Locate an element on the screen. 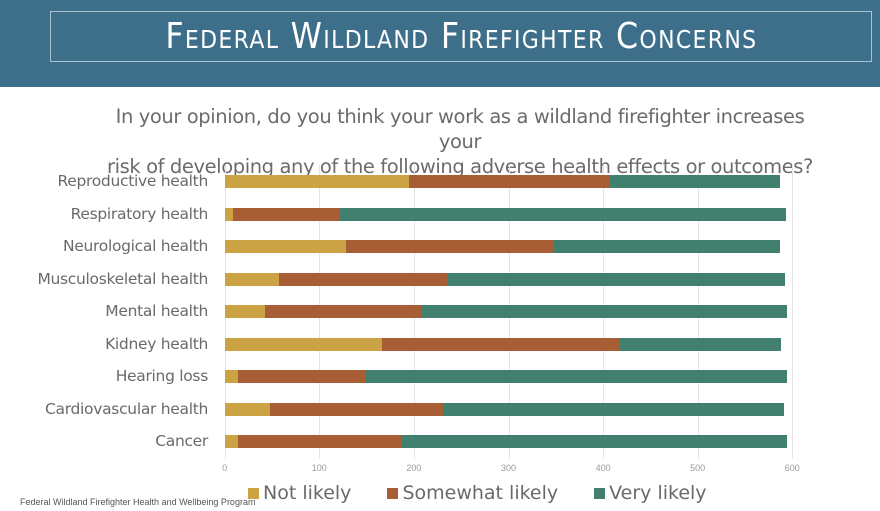  title-frame: Federal Wildland Firefighter Concerns is located at coordinates (461, 36).